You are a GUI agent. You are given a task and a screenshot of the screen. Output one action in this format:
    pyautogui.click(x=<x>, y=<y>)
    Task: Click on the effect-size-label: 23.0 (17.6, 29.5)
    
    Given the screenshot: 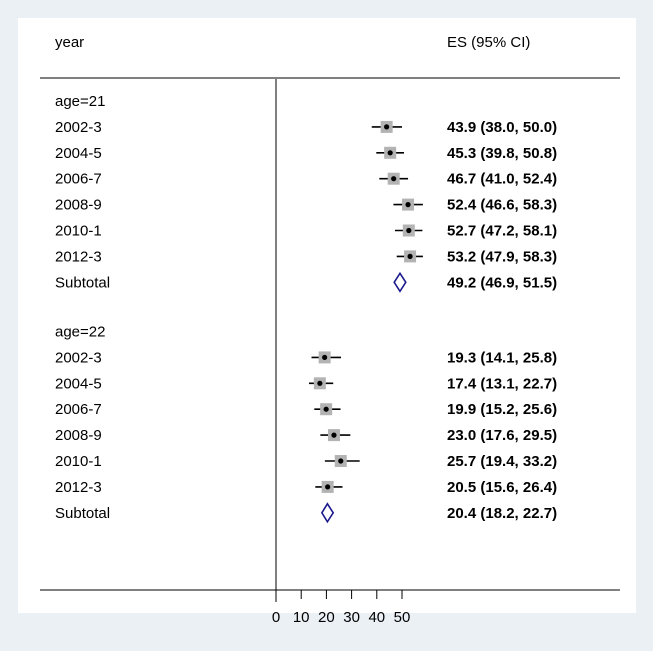 What is the action you would take?
    pyautogui.click(x=502, y=435)
    